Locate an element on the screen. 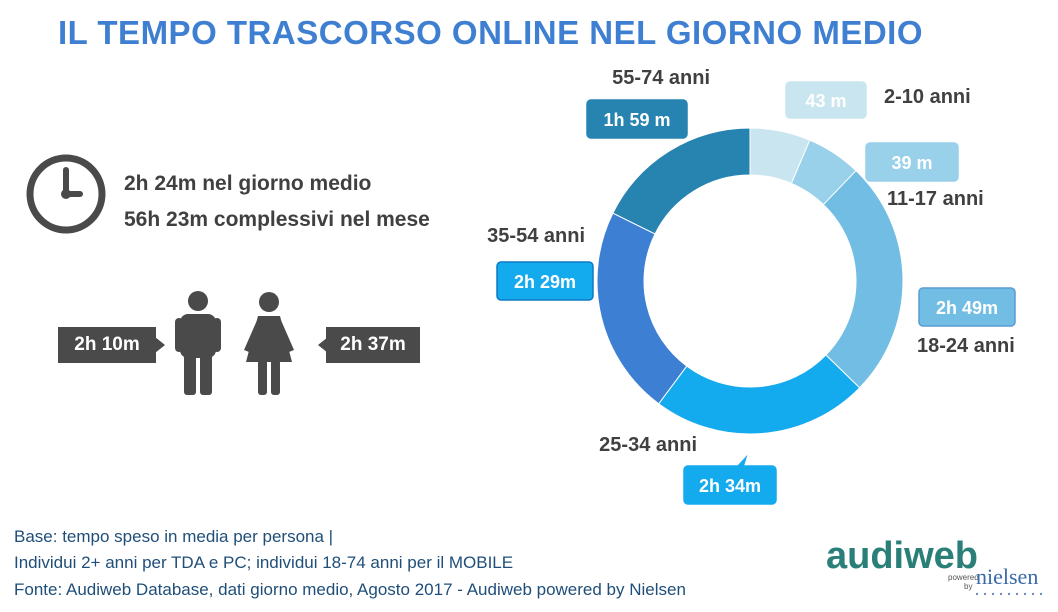 The width and height of the screenshot is (1058, 612). data-label: 2h 49m is located at coordinates (967, 308).